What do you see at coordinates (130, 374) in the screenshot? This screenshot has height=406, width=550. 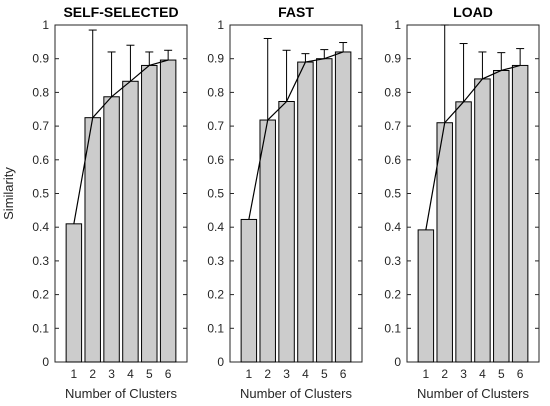 I see `panel-1-x-tick-label: 4` at bounding box center [130, 374].